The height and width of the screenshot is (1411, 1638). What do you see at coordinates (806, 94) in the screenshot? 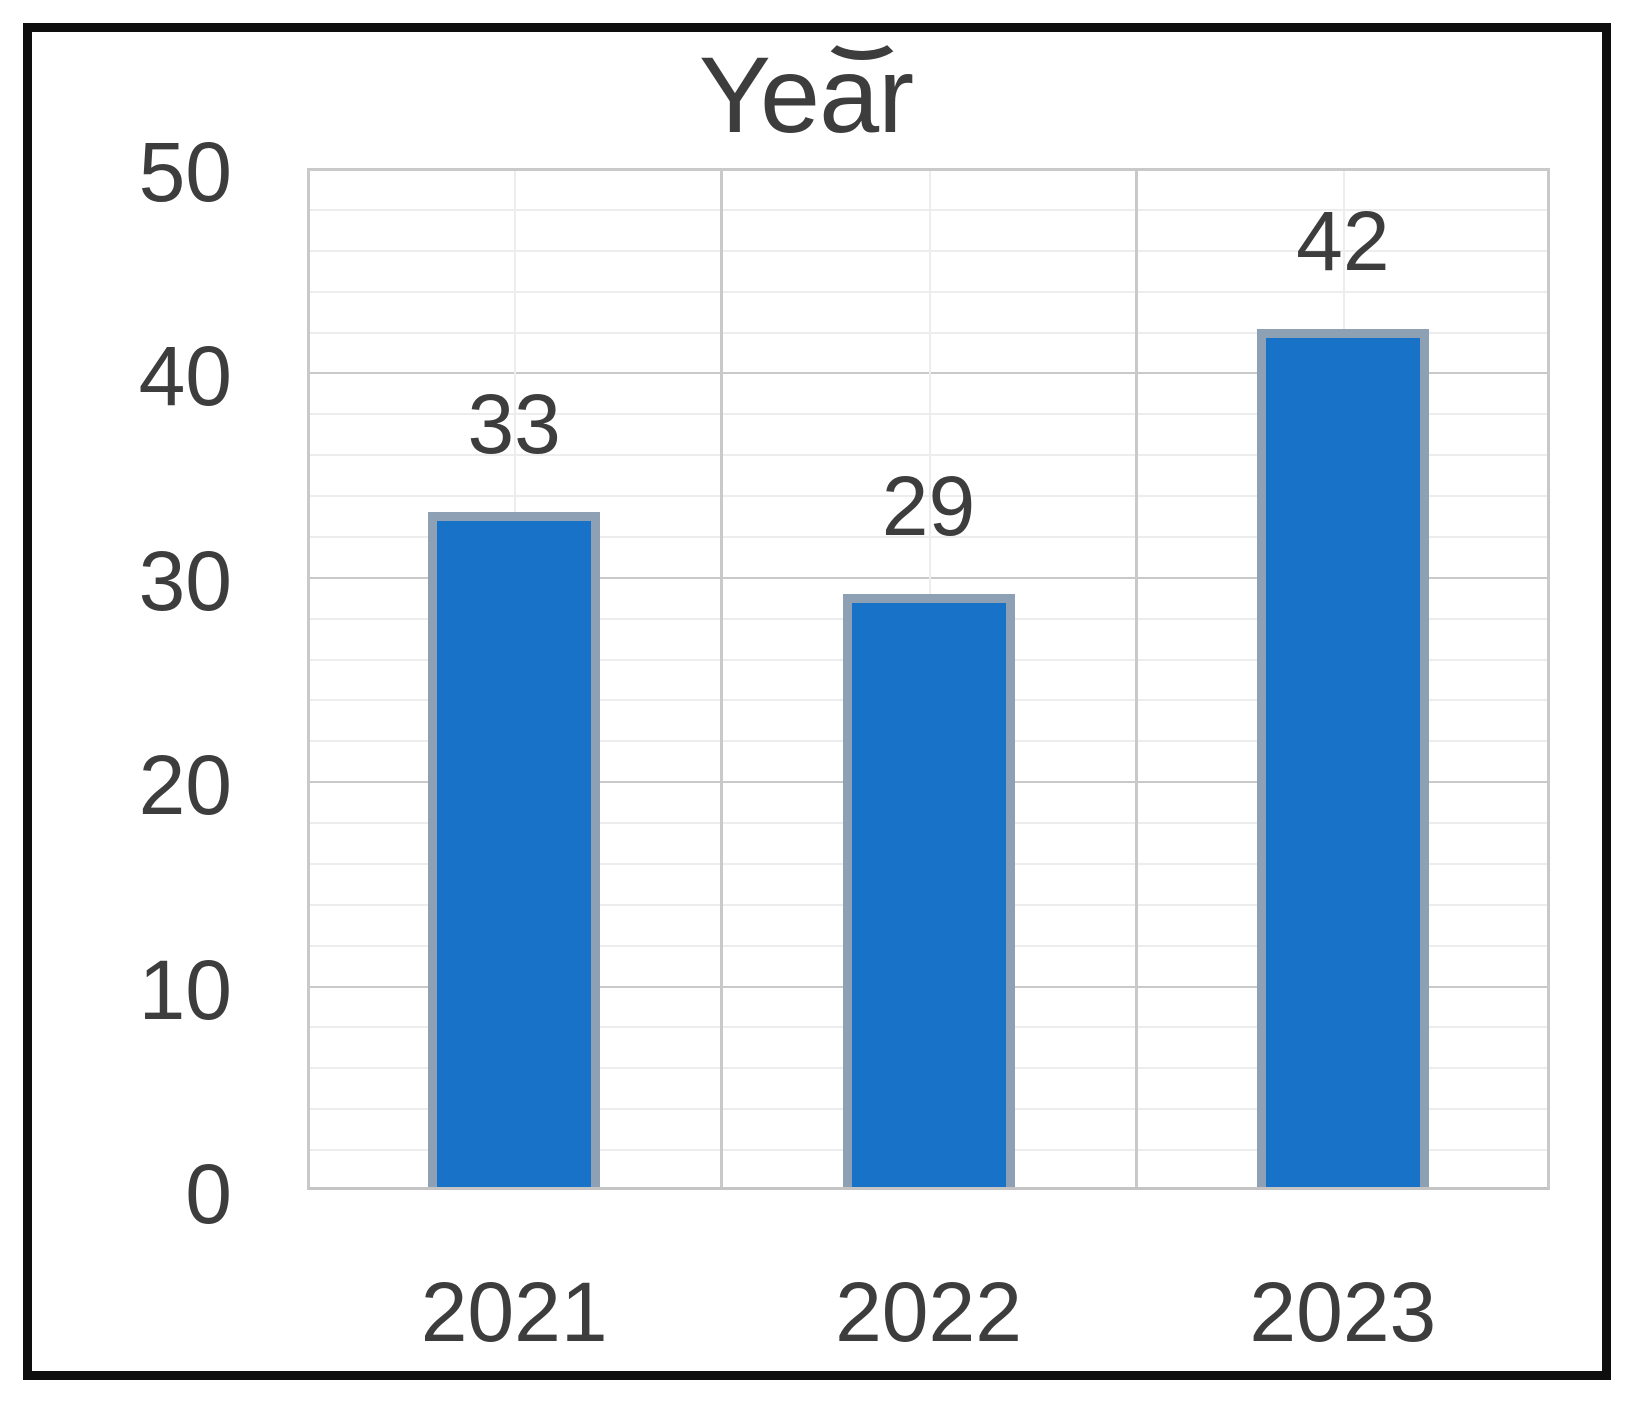
I see `chart-title: Year` at bounding box center [806, 94].